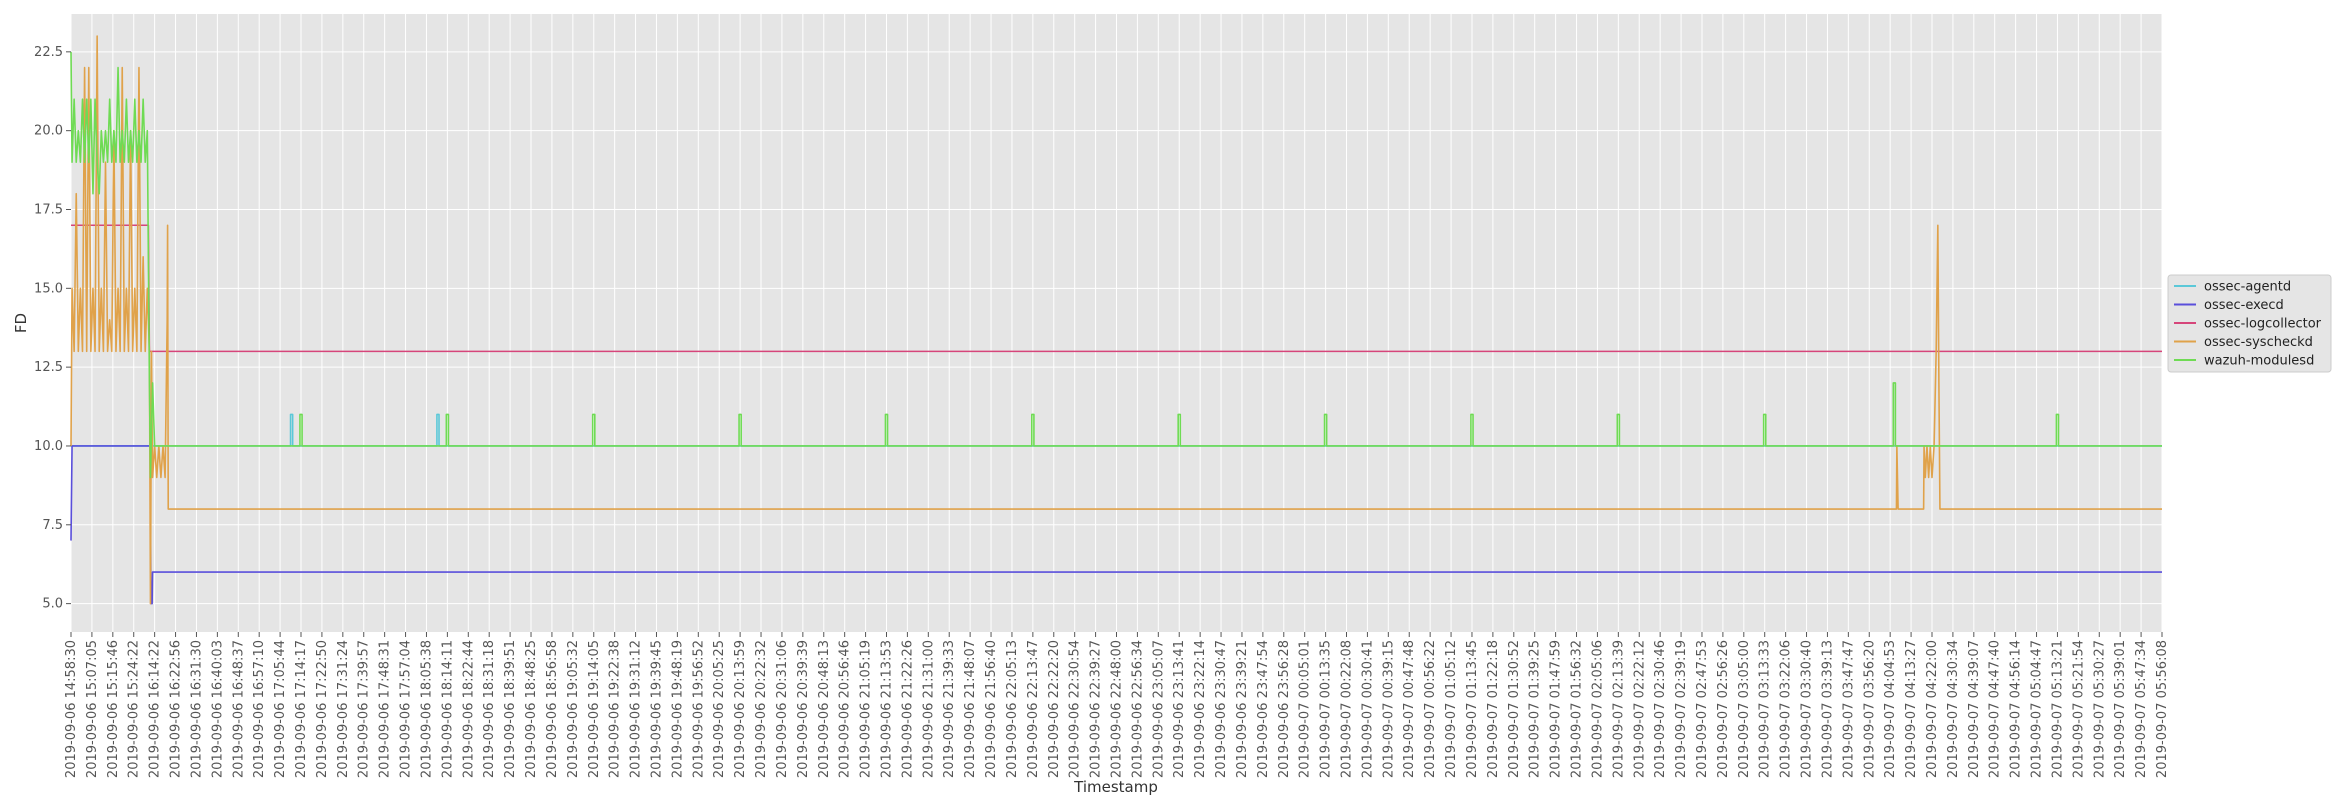 The image size is (2340, 810). What do you see at coordinates (1305, 709) in the screenshot?
I see `x-tick-label: 2019-09-07 00:05:01` at bounding box center [1305, 709].